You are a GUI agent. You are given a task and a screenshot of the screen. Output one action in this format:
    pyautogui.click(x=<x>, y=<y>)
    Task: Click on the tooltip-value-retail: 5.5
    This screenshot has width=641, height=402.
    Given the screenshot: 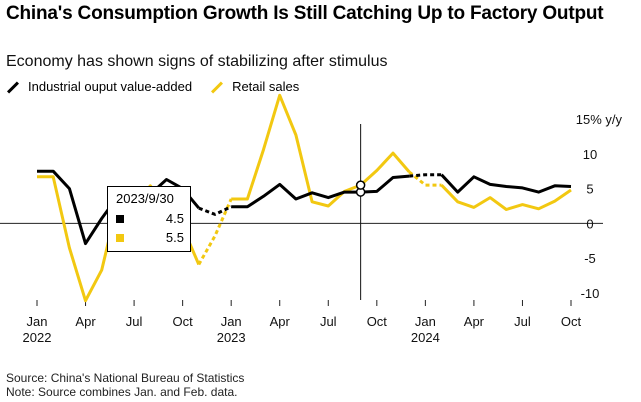 What is the action you would take?
    pyautogui.click(x=174, y=237)
    